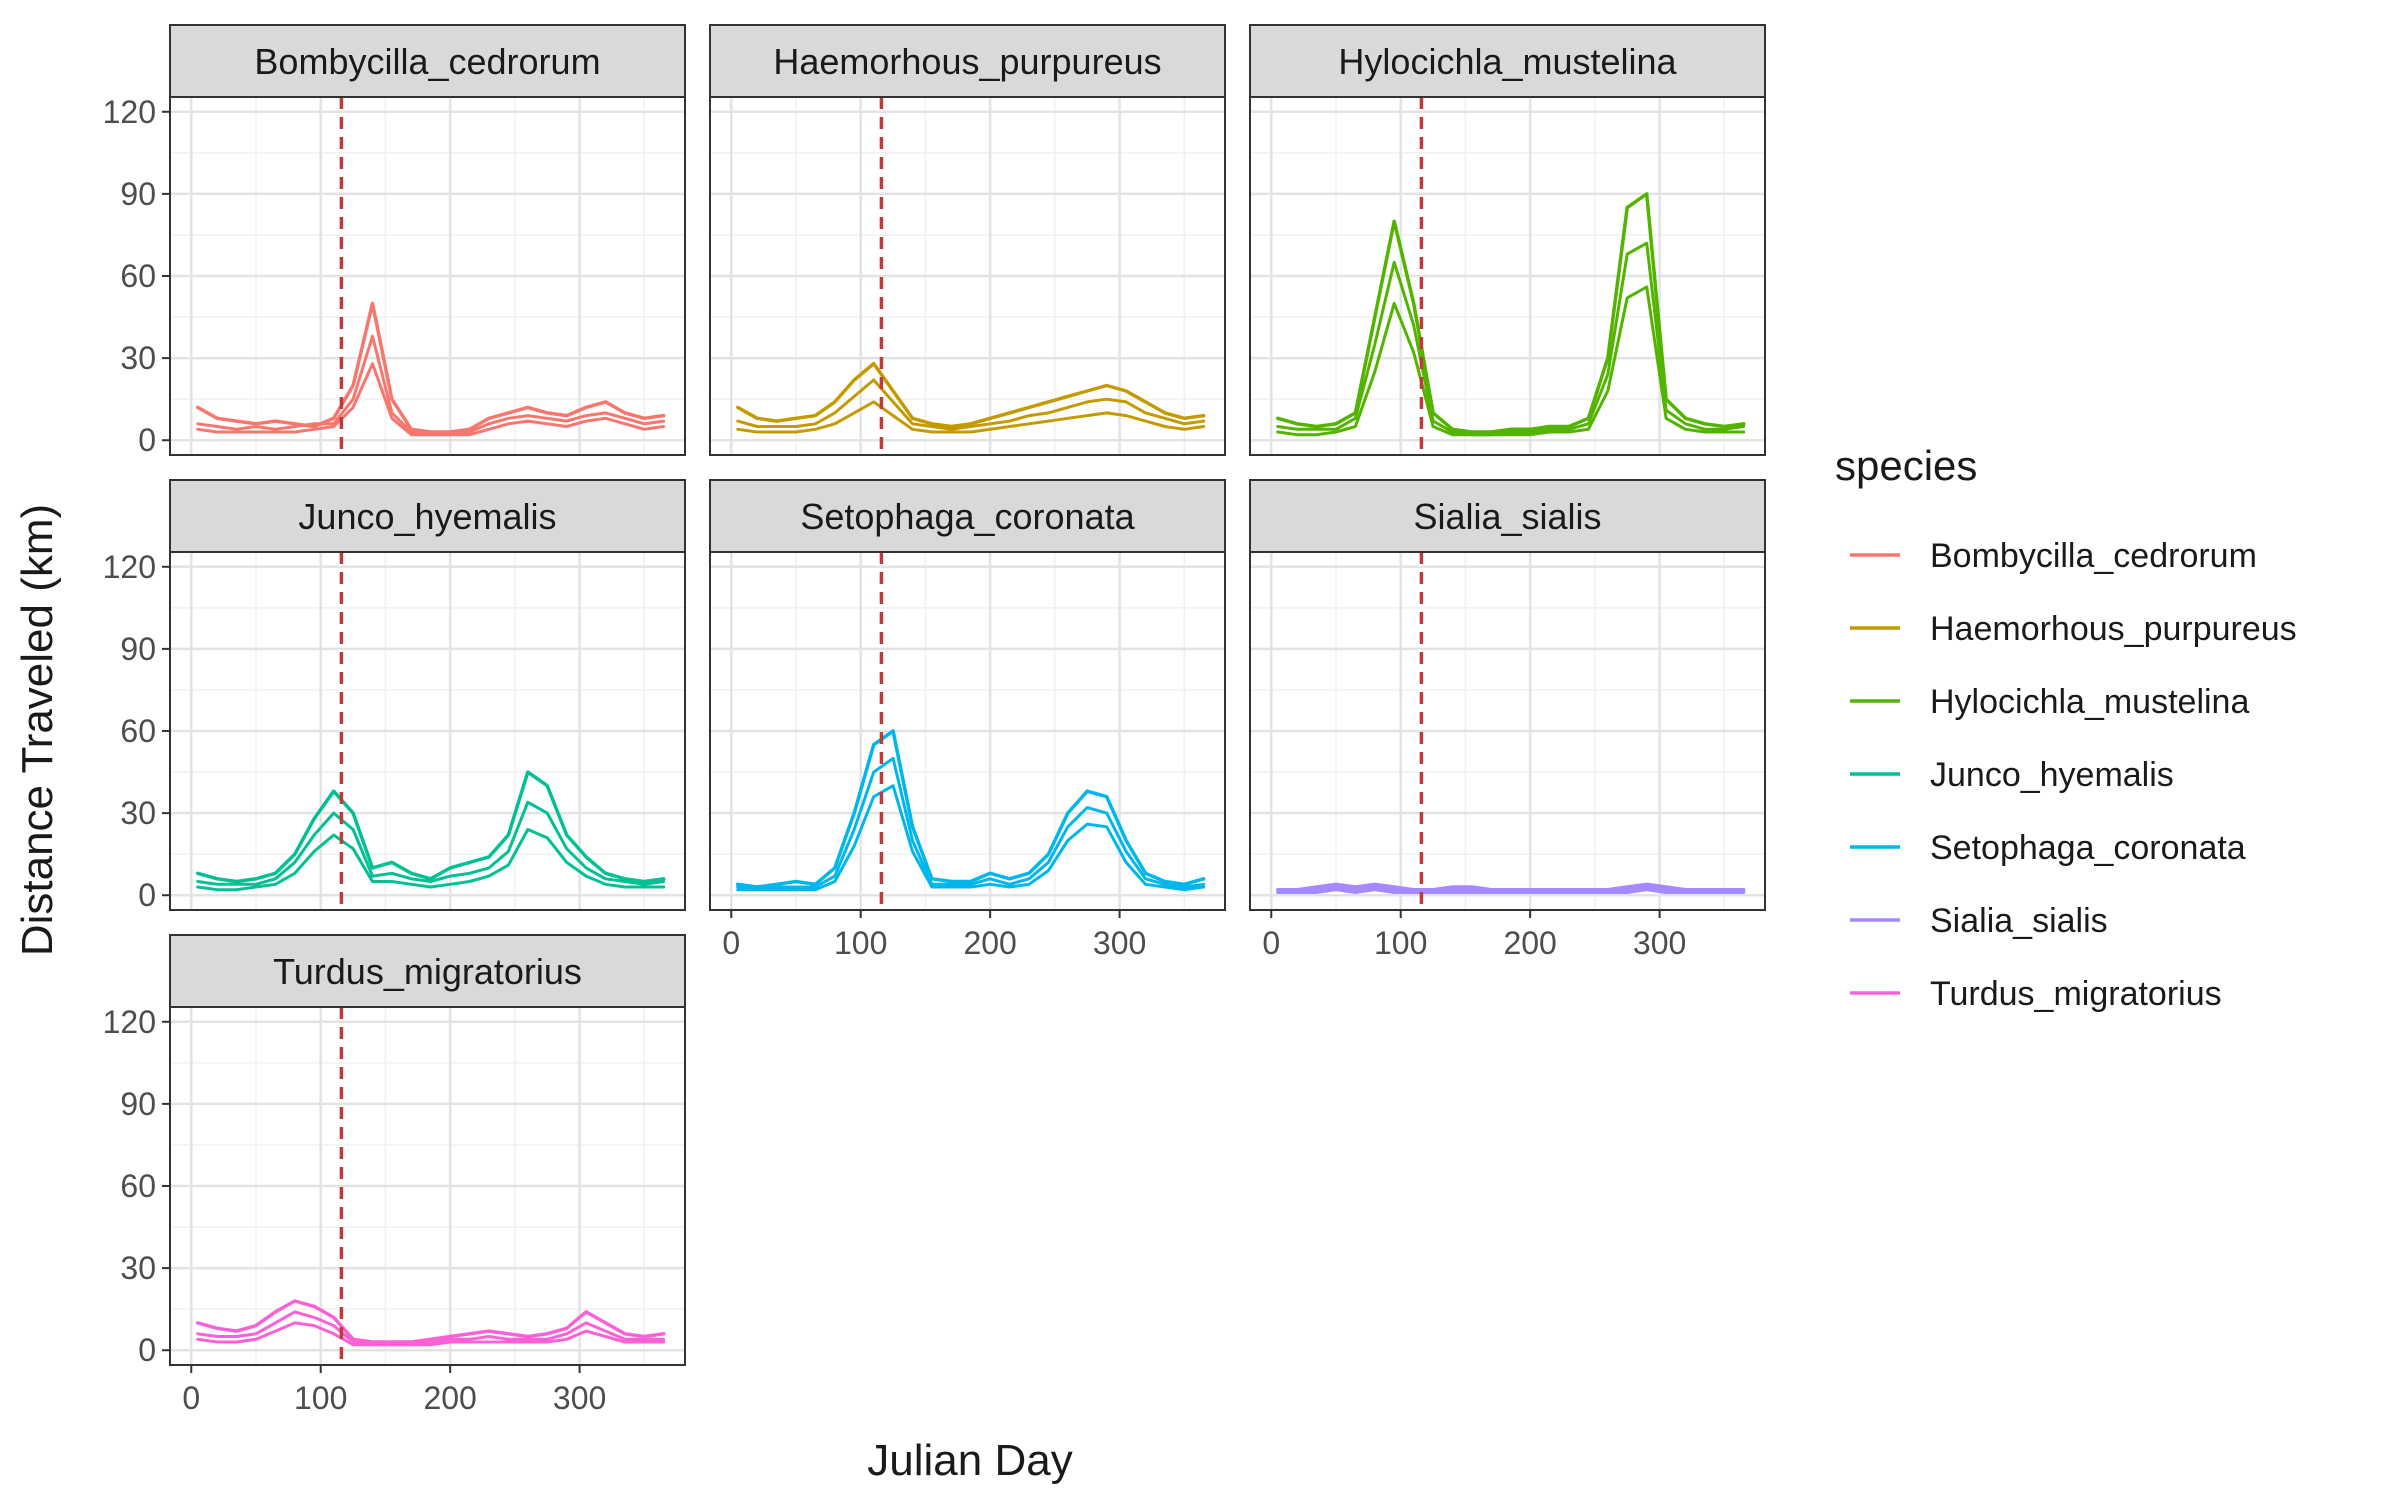 Image resolution: width=2400 pixels, height=1500 pixels. What do you see at coordinates (2019, 921) in the screenshot?
I see `legend-label: Sialia_sialis` at bounding box center [2019, 921].